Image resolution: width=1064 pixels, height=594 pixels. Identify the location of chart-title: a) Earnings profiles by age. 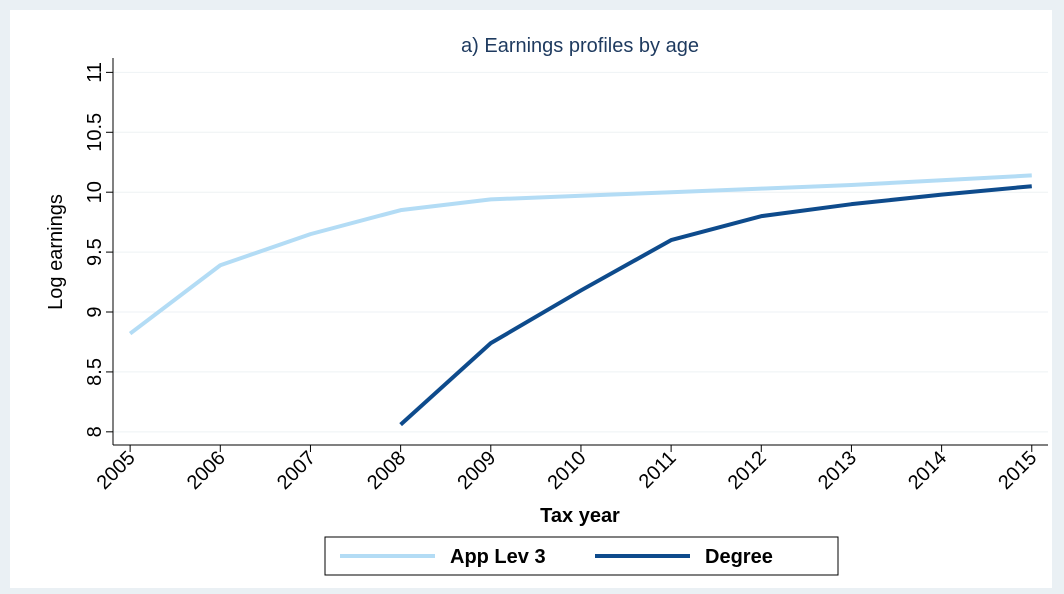
(580, 46).